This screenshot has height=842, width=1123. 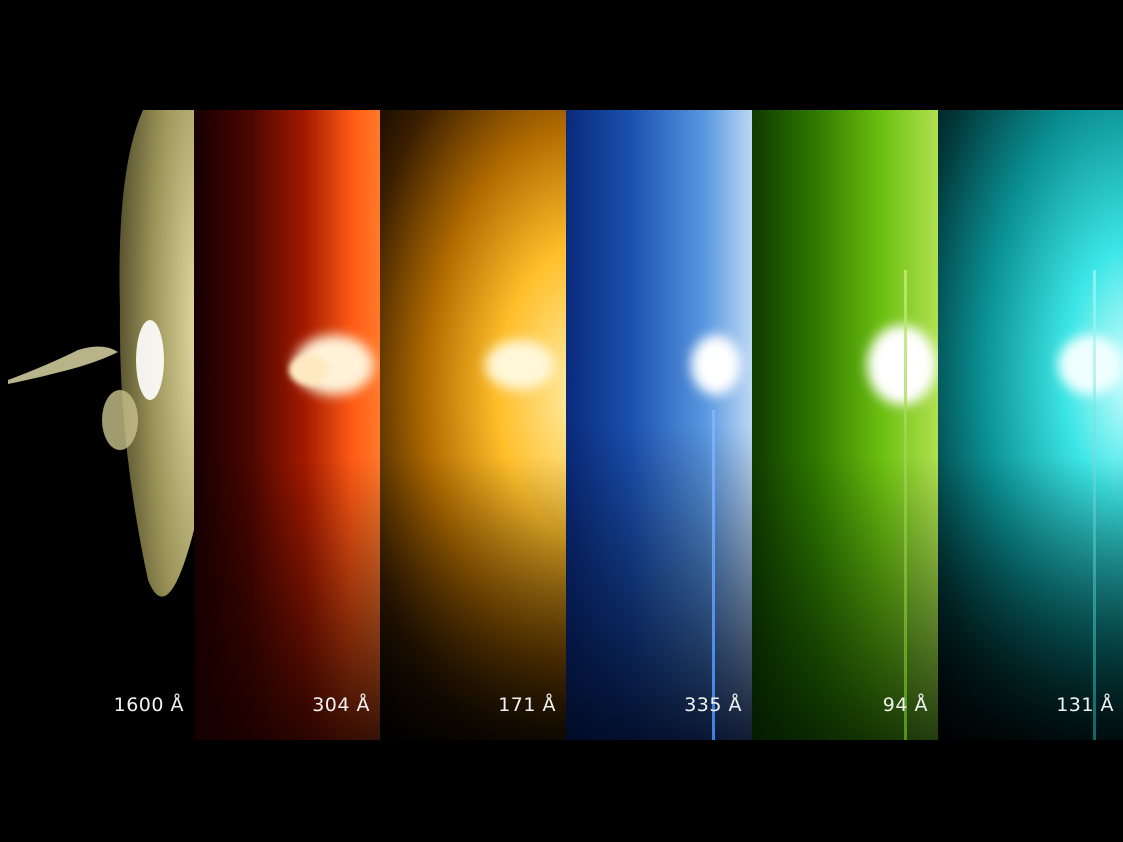 I want to click on panel-94: 94 Å, so click(x=845, y=425).